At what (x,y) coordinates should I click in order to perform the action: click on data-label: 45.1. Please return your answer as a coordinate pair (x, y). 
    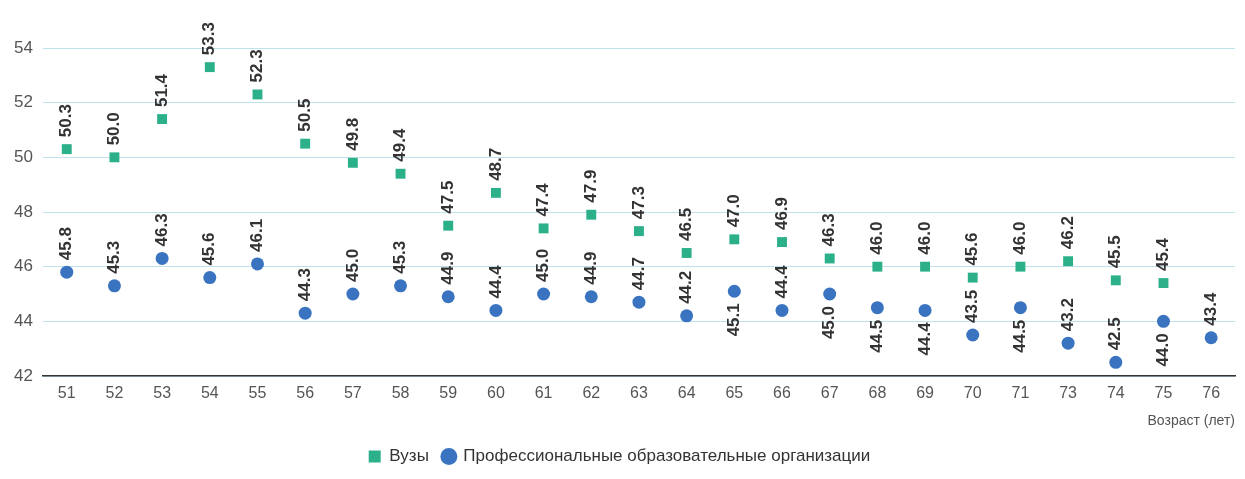
    Looking at the image, I should click on (734, 320).